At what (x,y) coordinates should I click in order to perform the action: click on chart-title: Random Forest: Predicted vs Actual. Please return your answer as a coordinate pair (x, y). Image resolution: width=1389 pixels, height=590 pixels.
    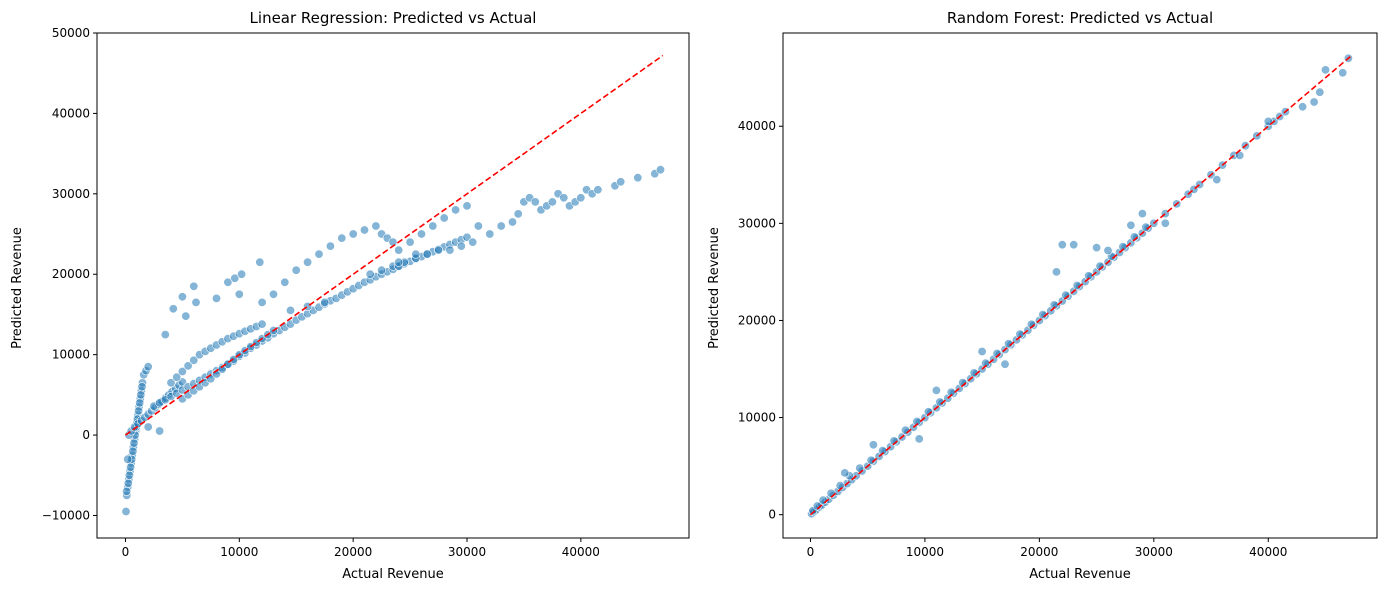
    Looking at the image, I should click on (1080, 18).